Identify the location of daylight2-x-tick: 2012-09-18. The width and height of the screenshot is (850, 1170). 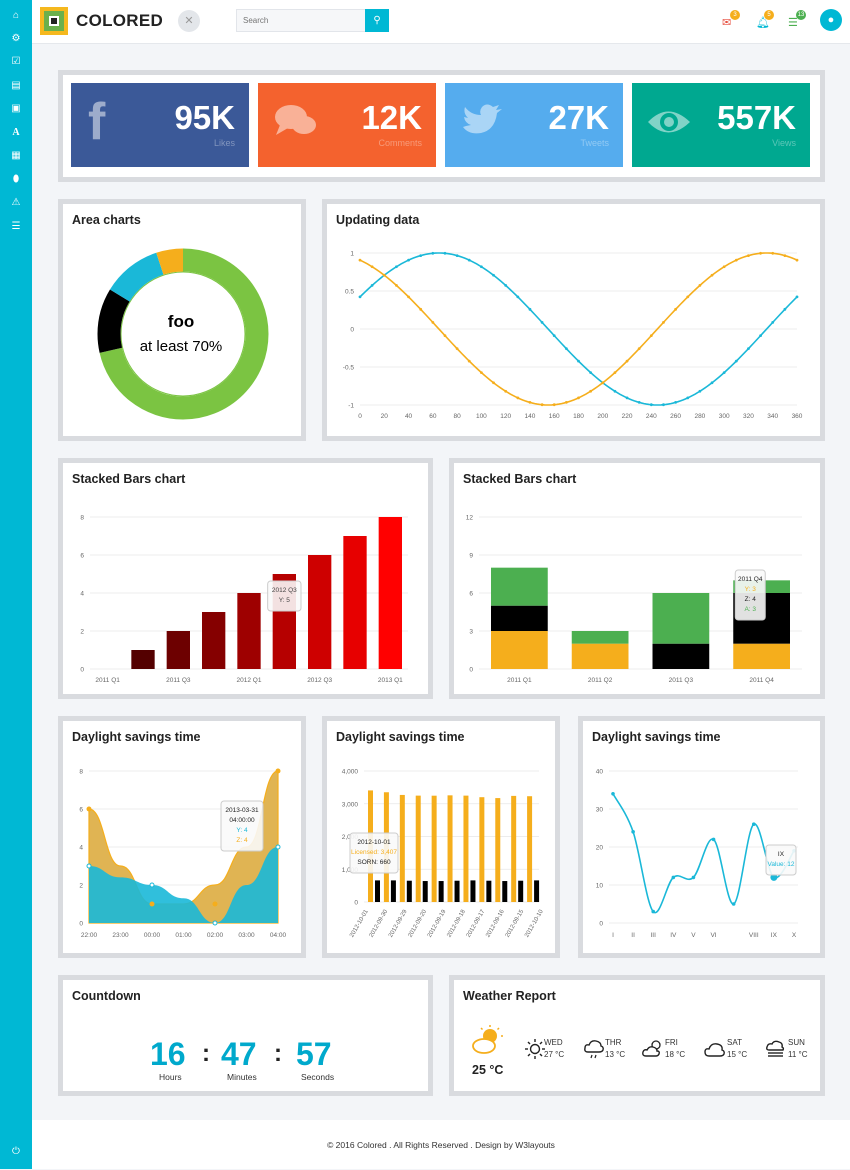
(456, 923).